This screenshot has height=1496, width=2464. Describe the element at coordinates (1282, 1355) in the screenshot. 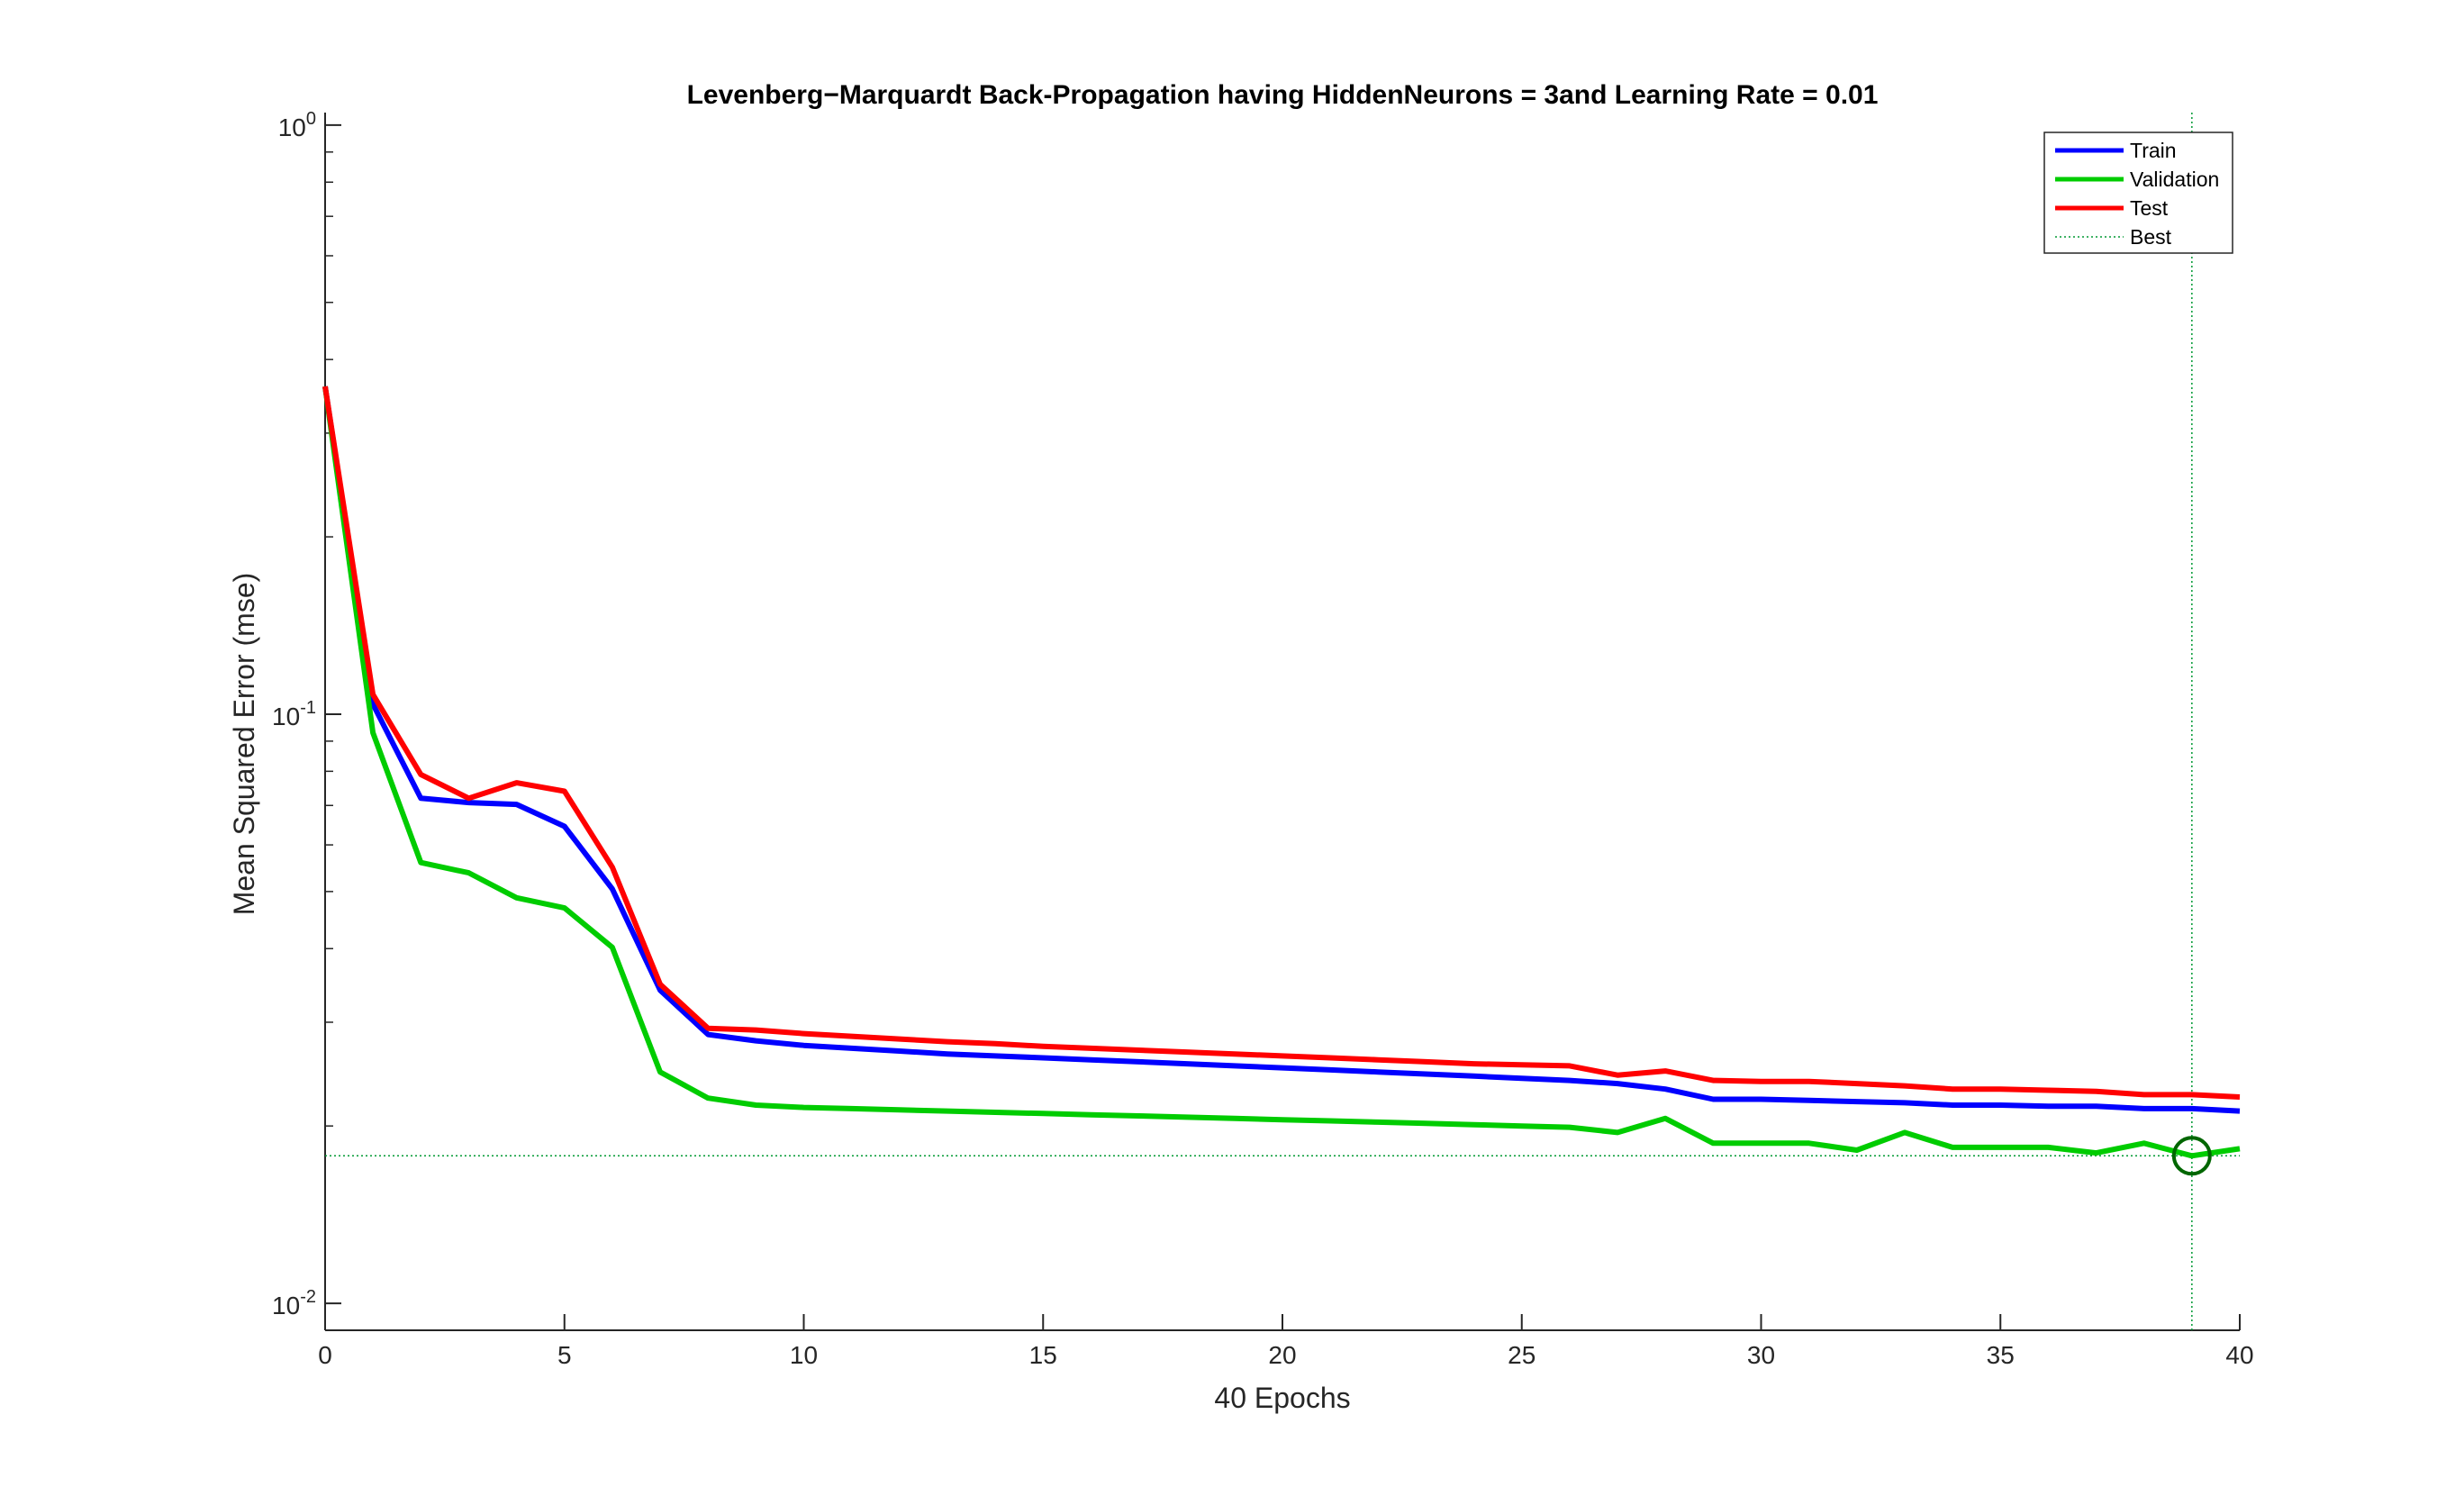

I see `x-tick-label: 20` at that location.